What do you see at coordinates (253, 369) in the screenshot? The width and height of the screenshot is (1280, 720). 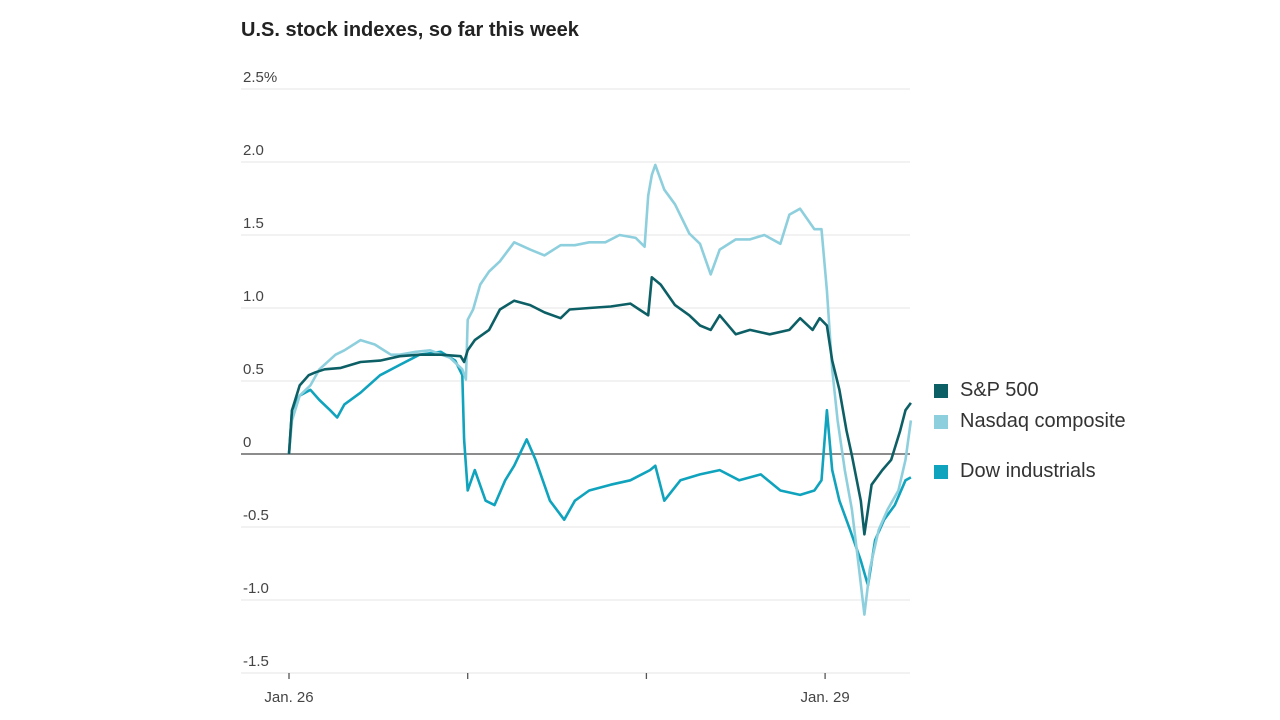 I see `y-tick-label: 0.5` at bounding box center [253, 369].